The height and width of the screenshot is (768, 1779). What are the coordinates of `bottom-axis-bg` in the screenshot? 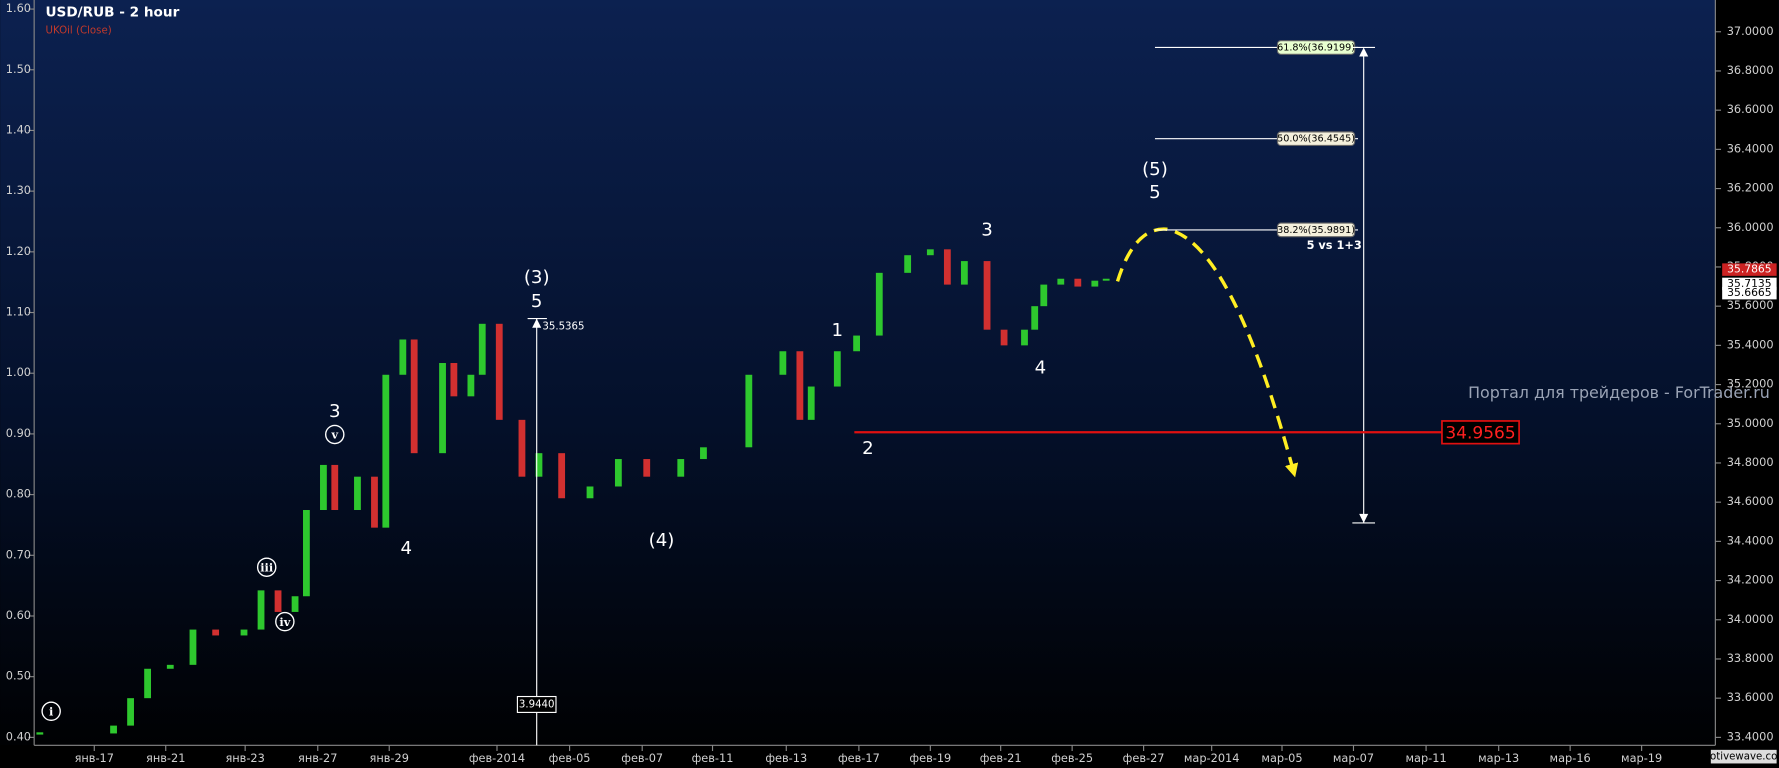 It's located at (889, 756).